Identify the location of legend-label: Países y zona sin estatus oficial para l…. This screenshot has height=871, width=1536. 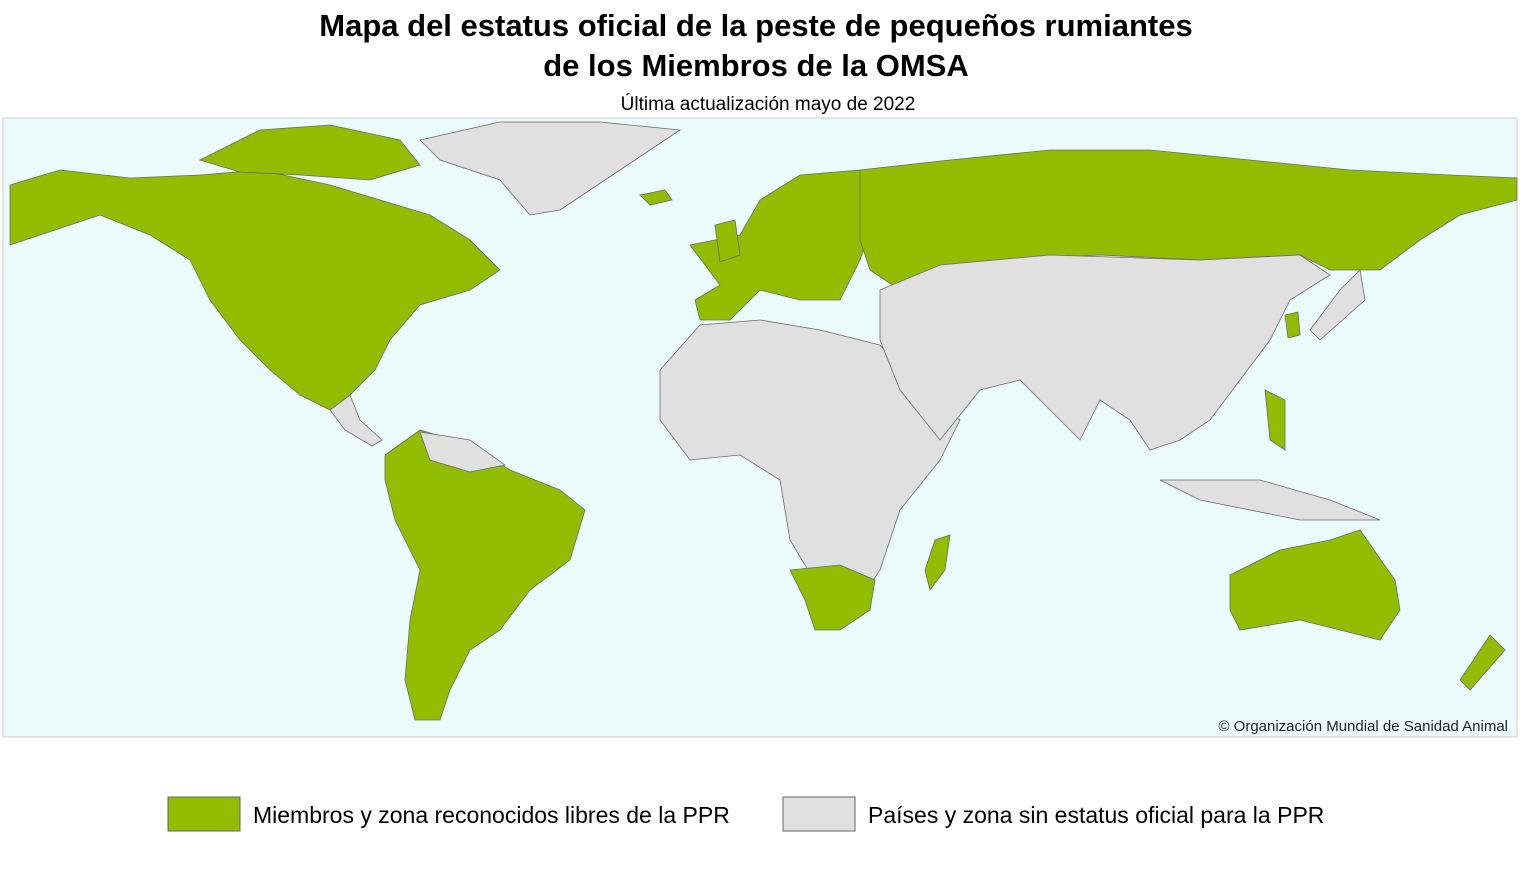
(1096, 815).